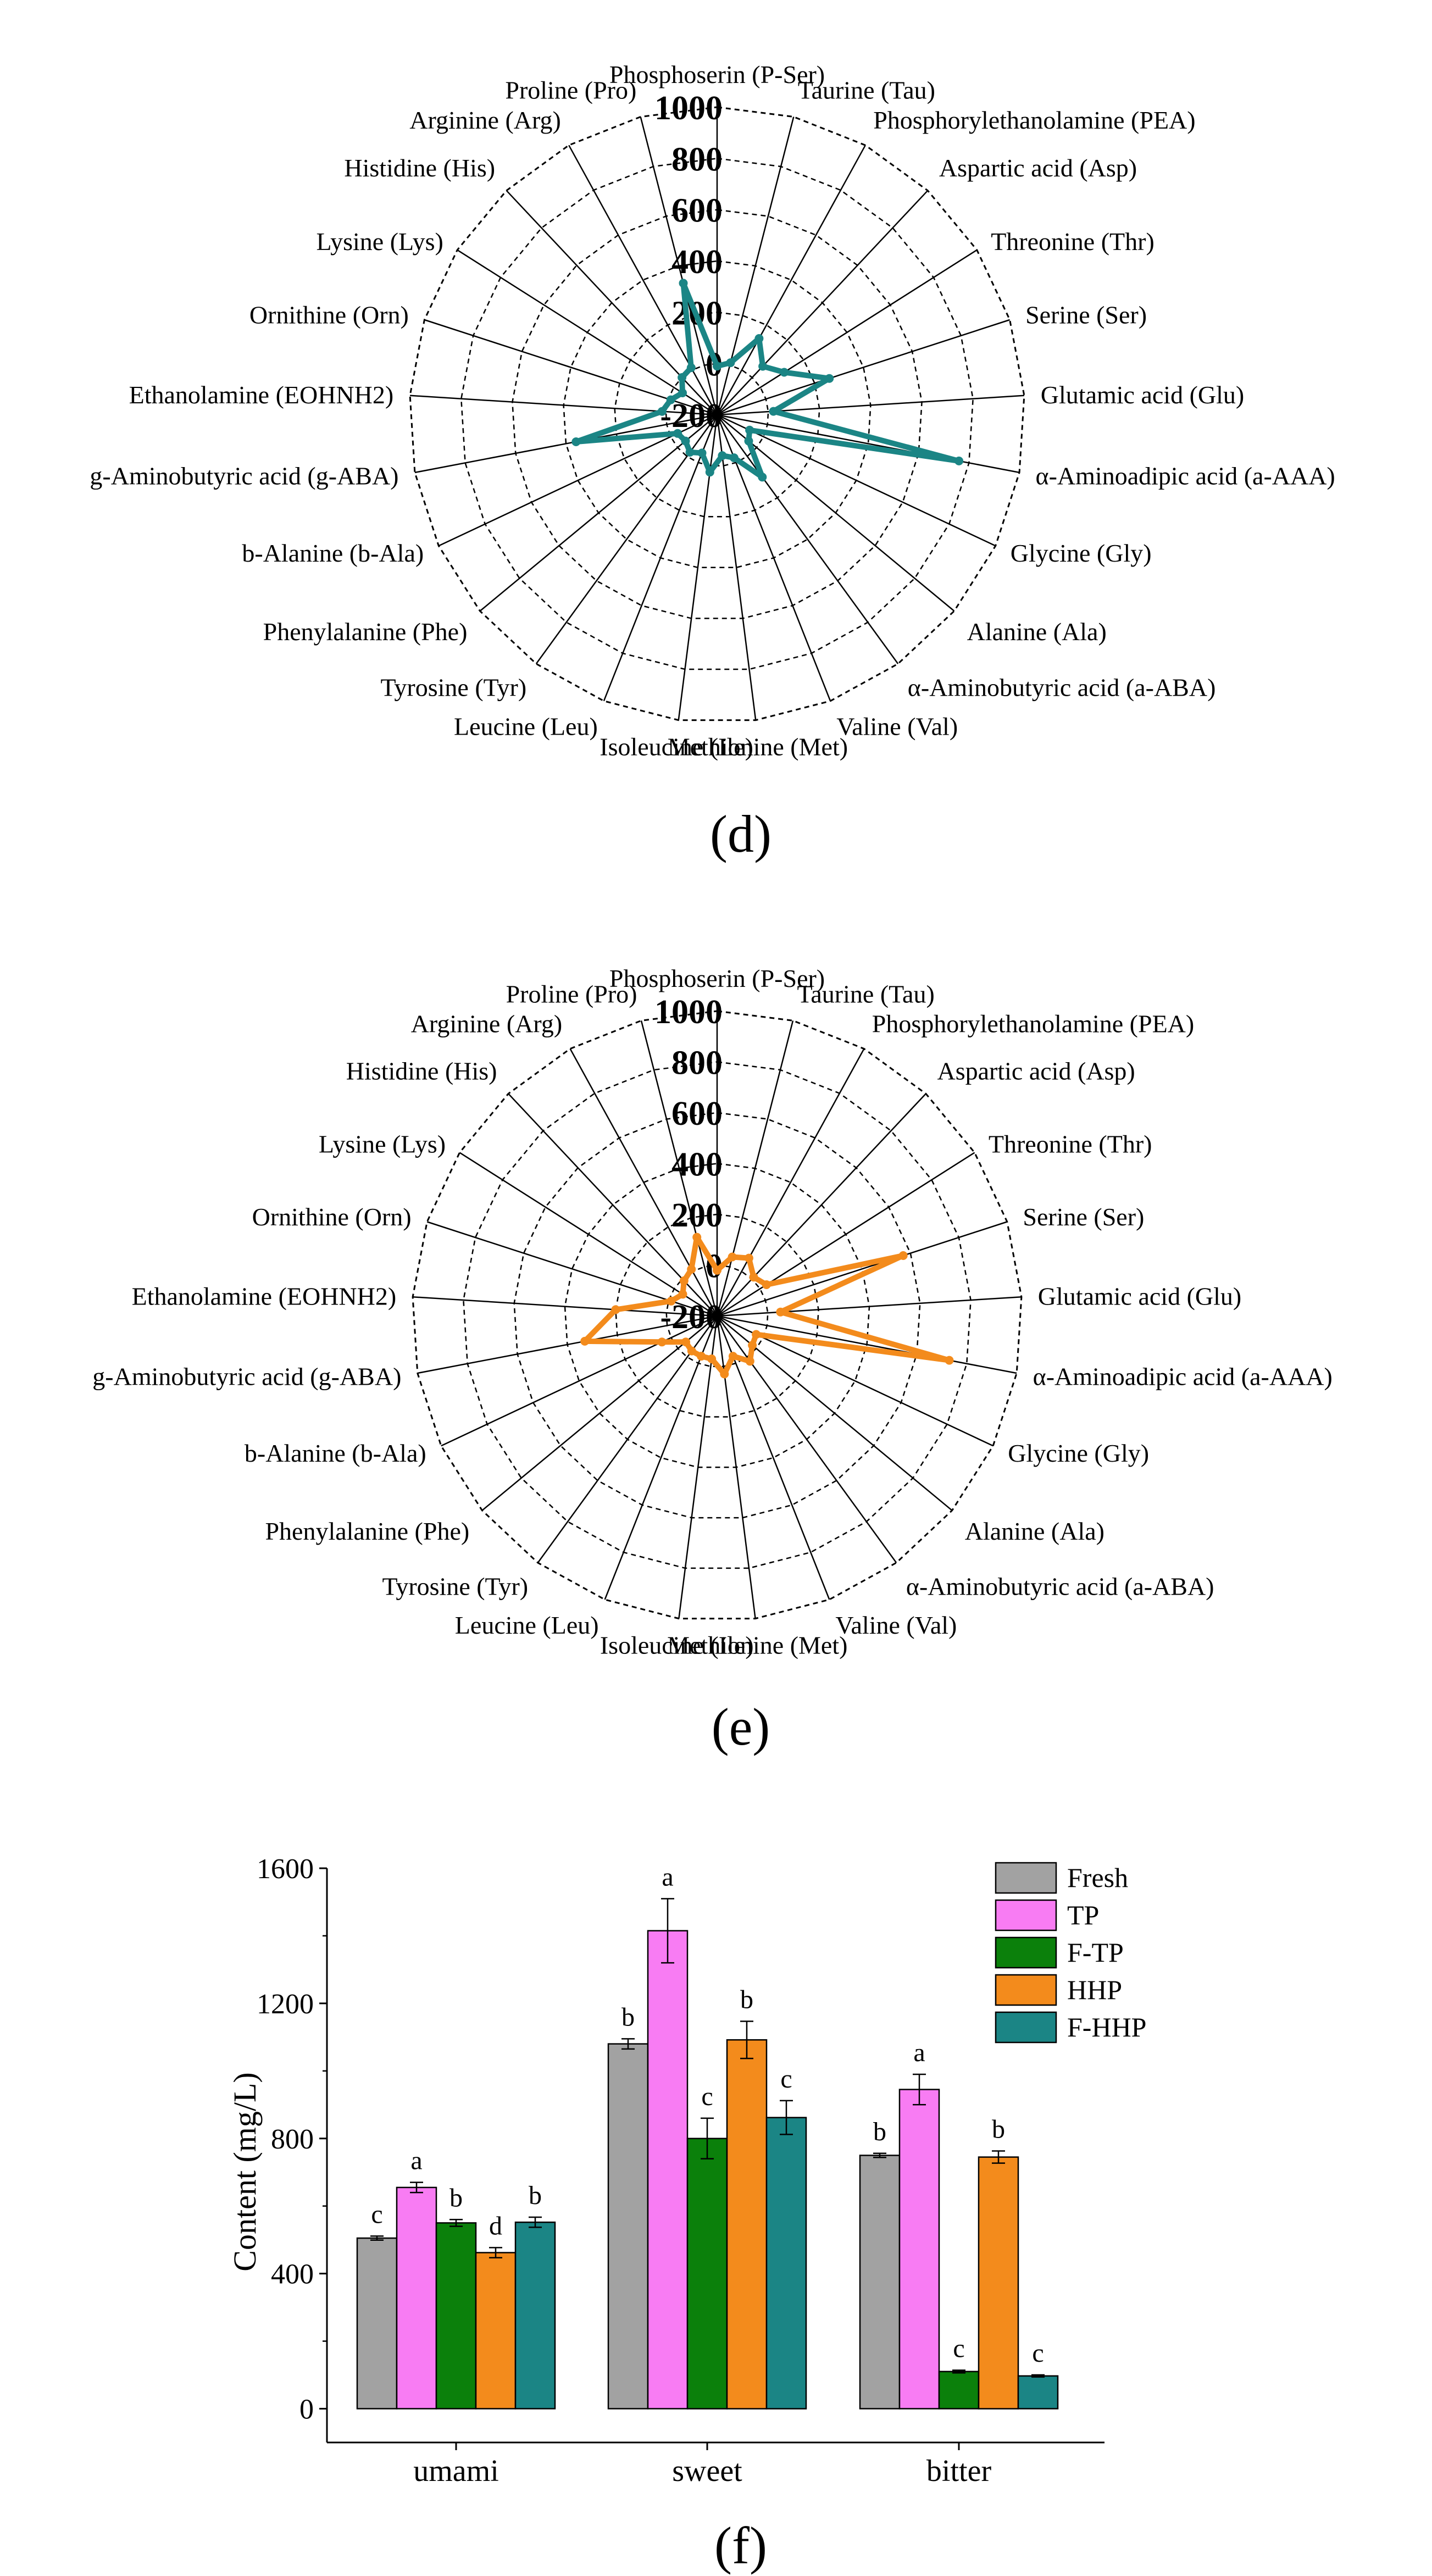 The height and width of the screenshot is (2576, 1432). Describe the element at coordinates (329, 315) in the screenshot. I see `radar-category-label: Ornithine (Orn)` at that location.